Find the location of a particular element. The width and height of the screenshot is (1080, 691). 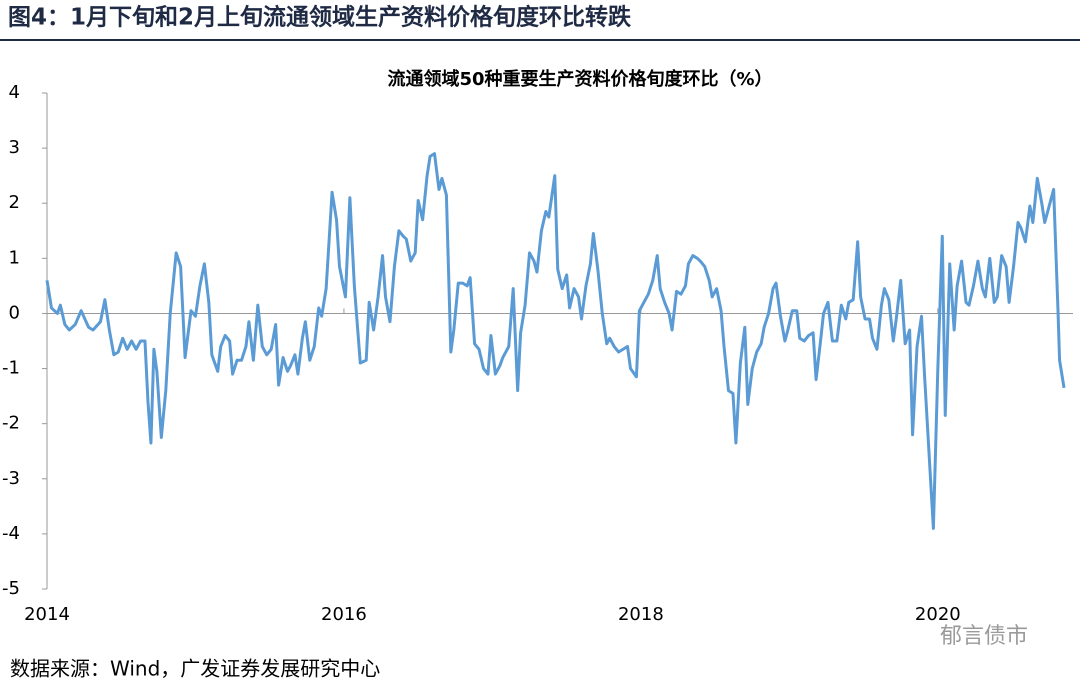

y-tick-label: 1 is located at coordinates (14, 257).